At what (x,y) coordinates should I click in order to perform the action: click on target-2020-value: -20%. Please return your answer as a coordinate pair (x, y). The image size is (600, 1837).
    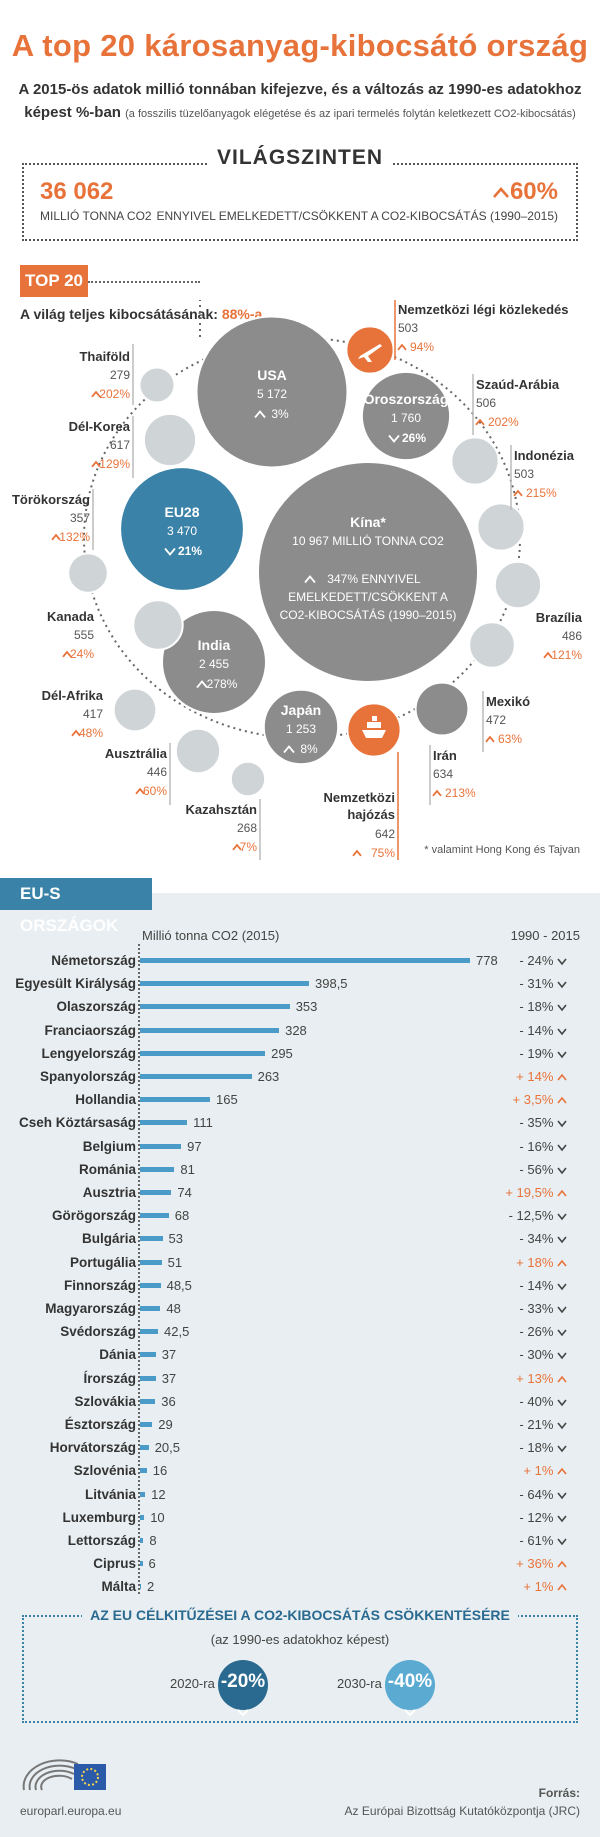
    Looking at the image, I should click on (243, 1681).